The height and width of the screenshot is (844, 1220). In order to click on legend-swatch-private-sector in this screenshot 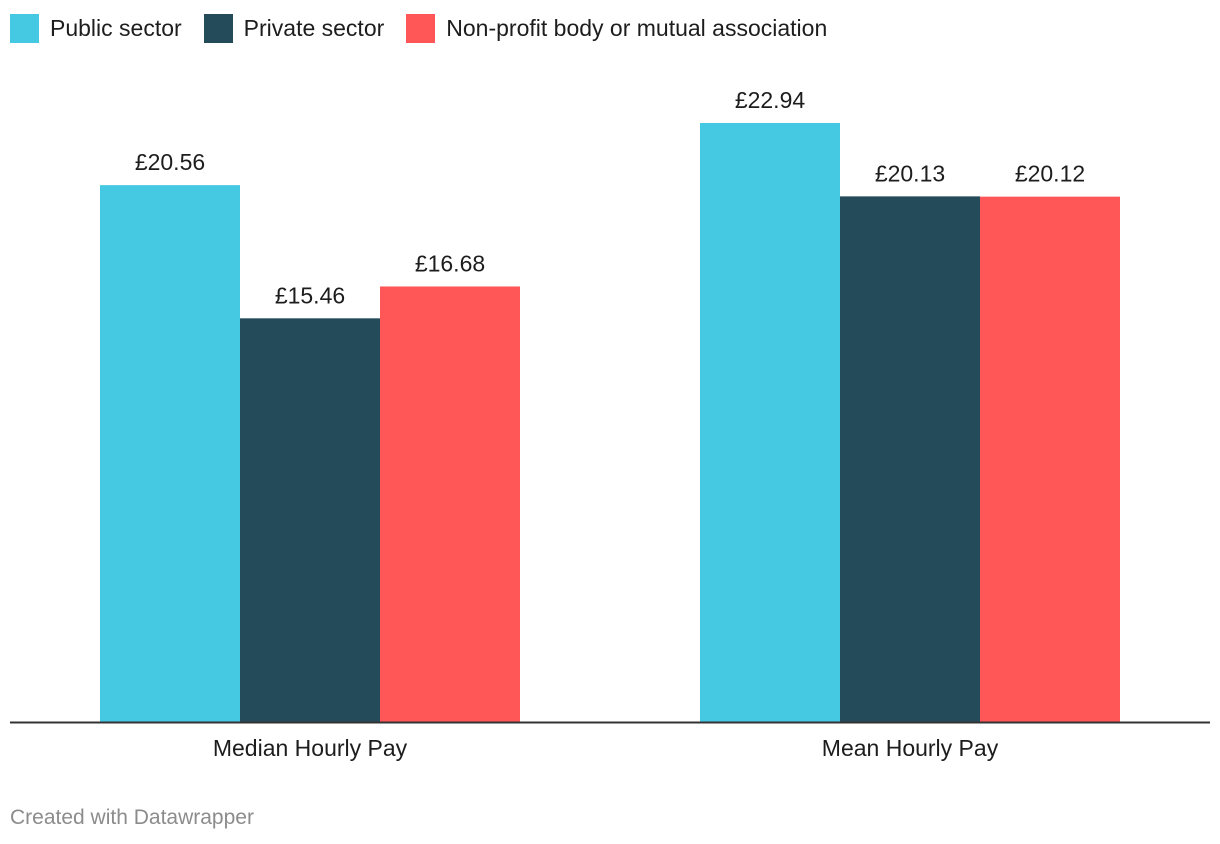, I will do `click(218, 28)`.